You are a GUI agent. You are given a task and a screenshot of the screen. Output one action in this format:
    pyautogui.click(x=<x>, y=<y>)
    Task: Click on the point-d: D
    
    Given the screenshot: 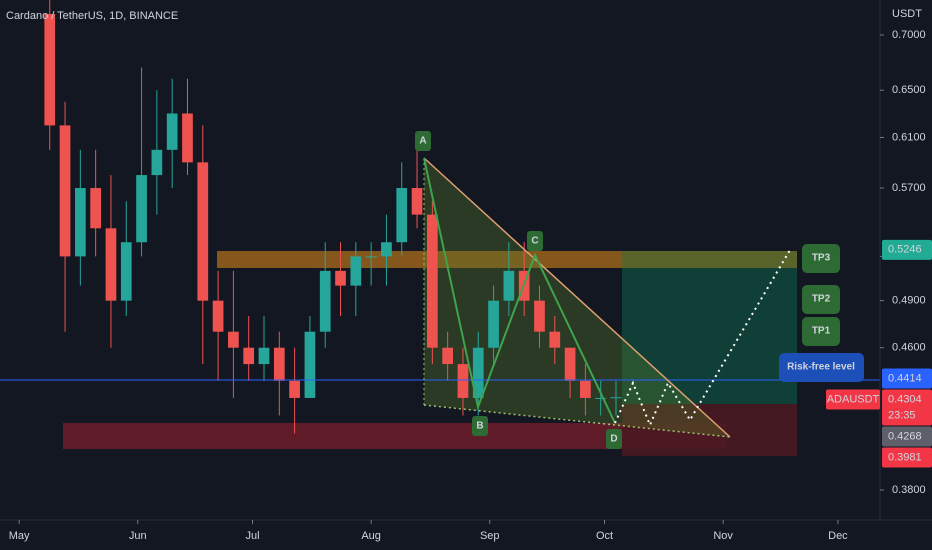 What is the action you would take?
    pyautogui.click(x=614, y=439)
    